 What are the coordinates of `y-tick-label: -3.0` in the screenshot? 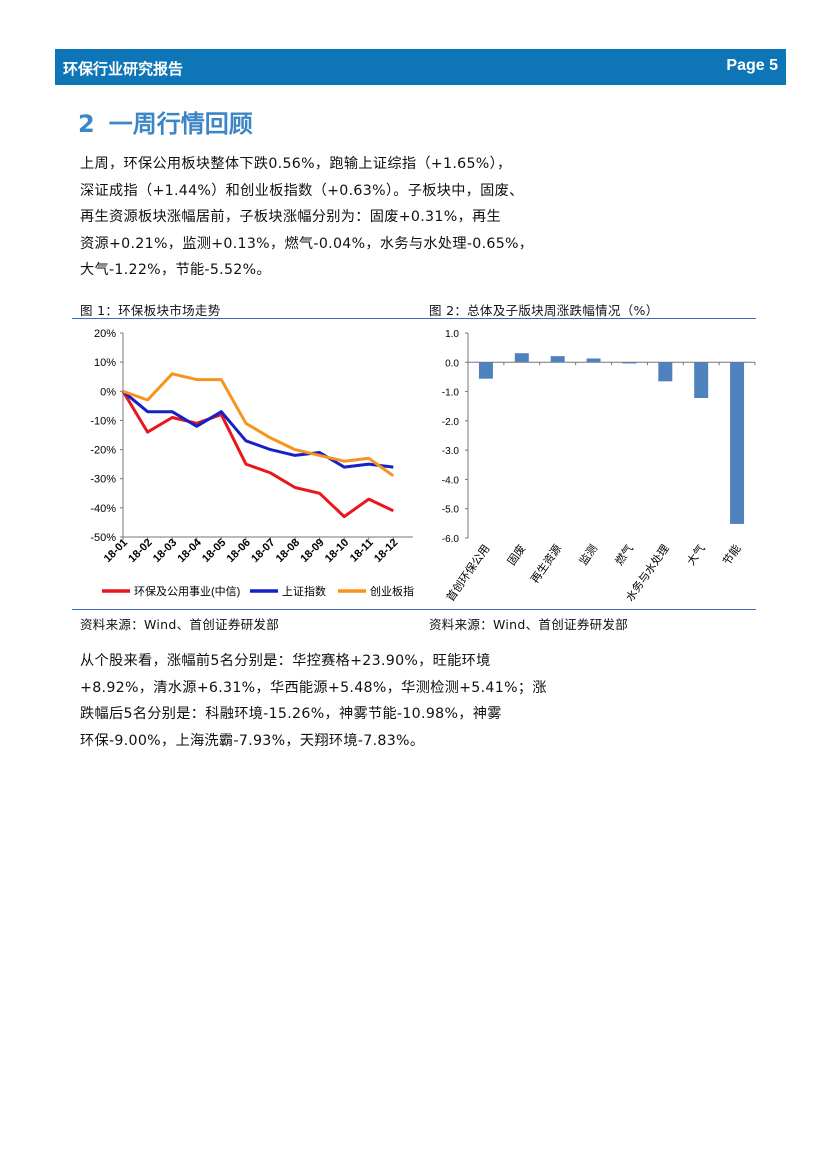 It's located at (451, 451).